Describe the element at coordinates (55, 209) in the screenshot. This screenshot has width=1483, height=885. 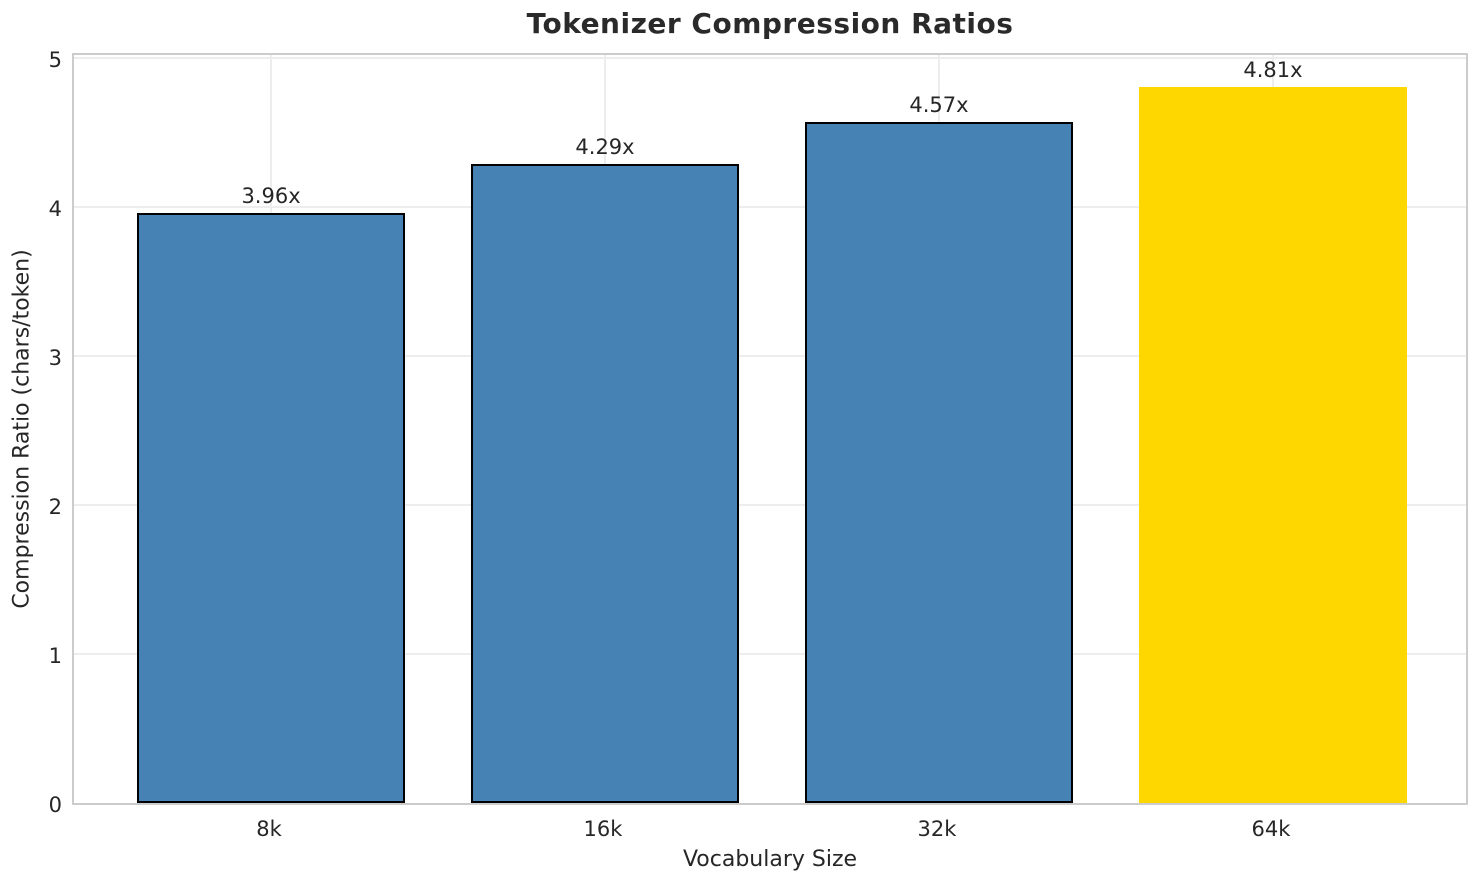
I see `y-tick-label: 4` at that location.